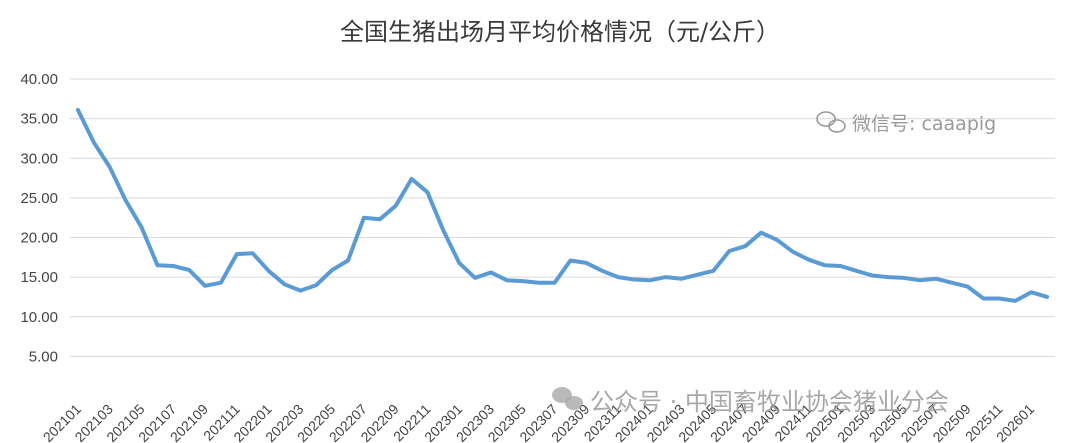  What do you see at coordinates (39, 277) in the screenshot?
I see `y-tick-label: 15.00` at bounding box center [39, 277].